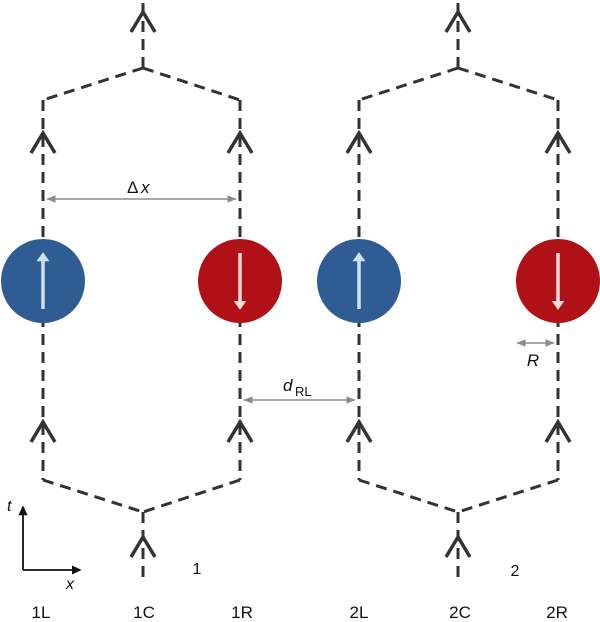 The width and height of the screenshot is (600, 622). Describe the element at coordinates (515, 571) in the screenshot. I see `interferometer-2-number: 2` at that location.